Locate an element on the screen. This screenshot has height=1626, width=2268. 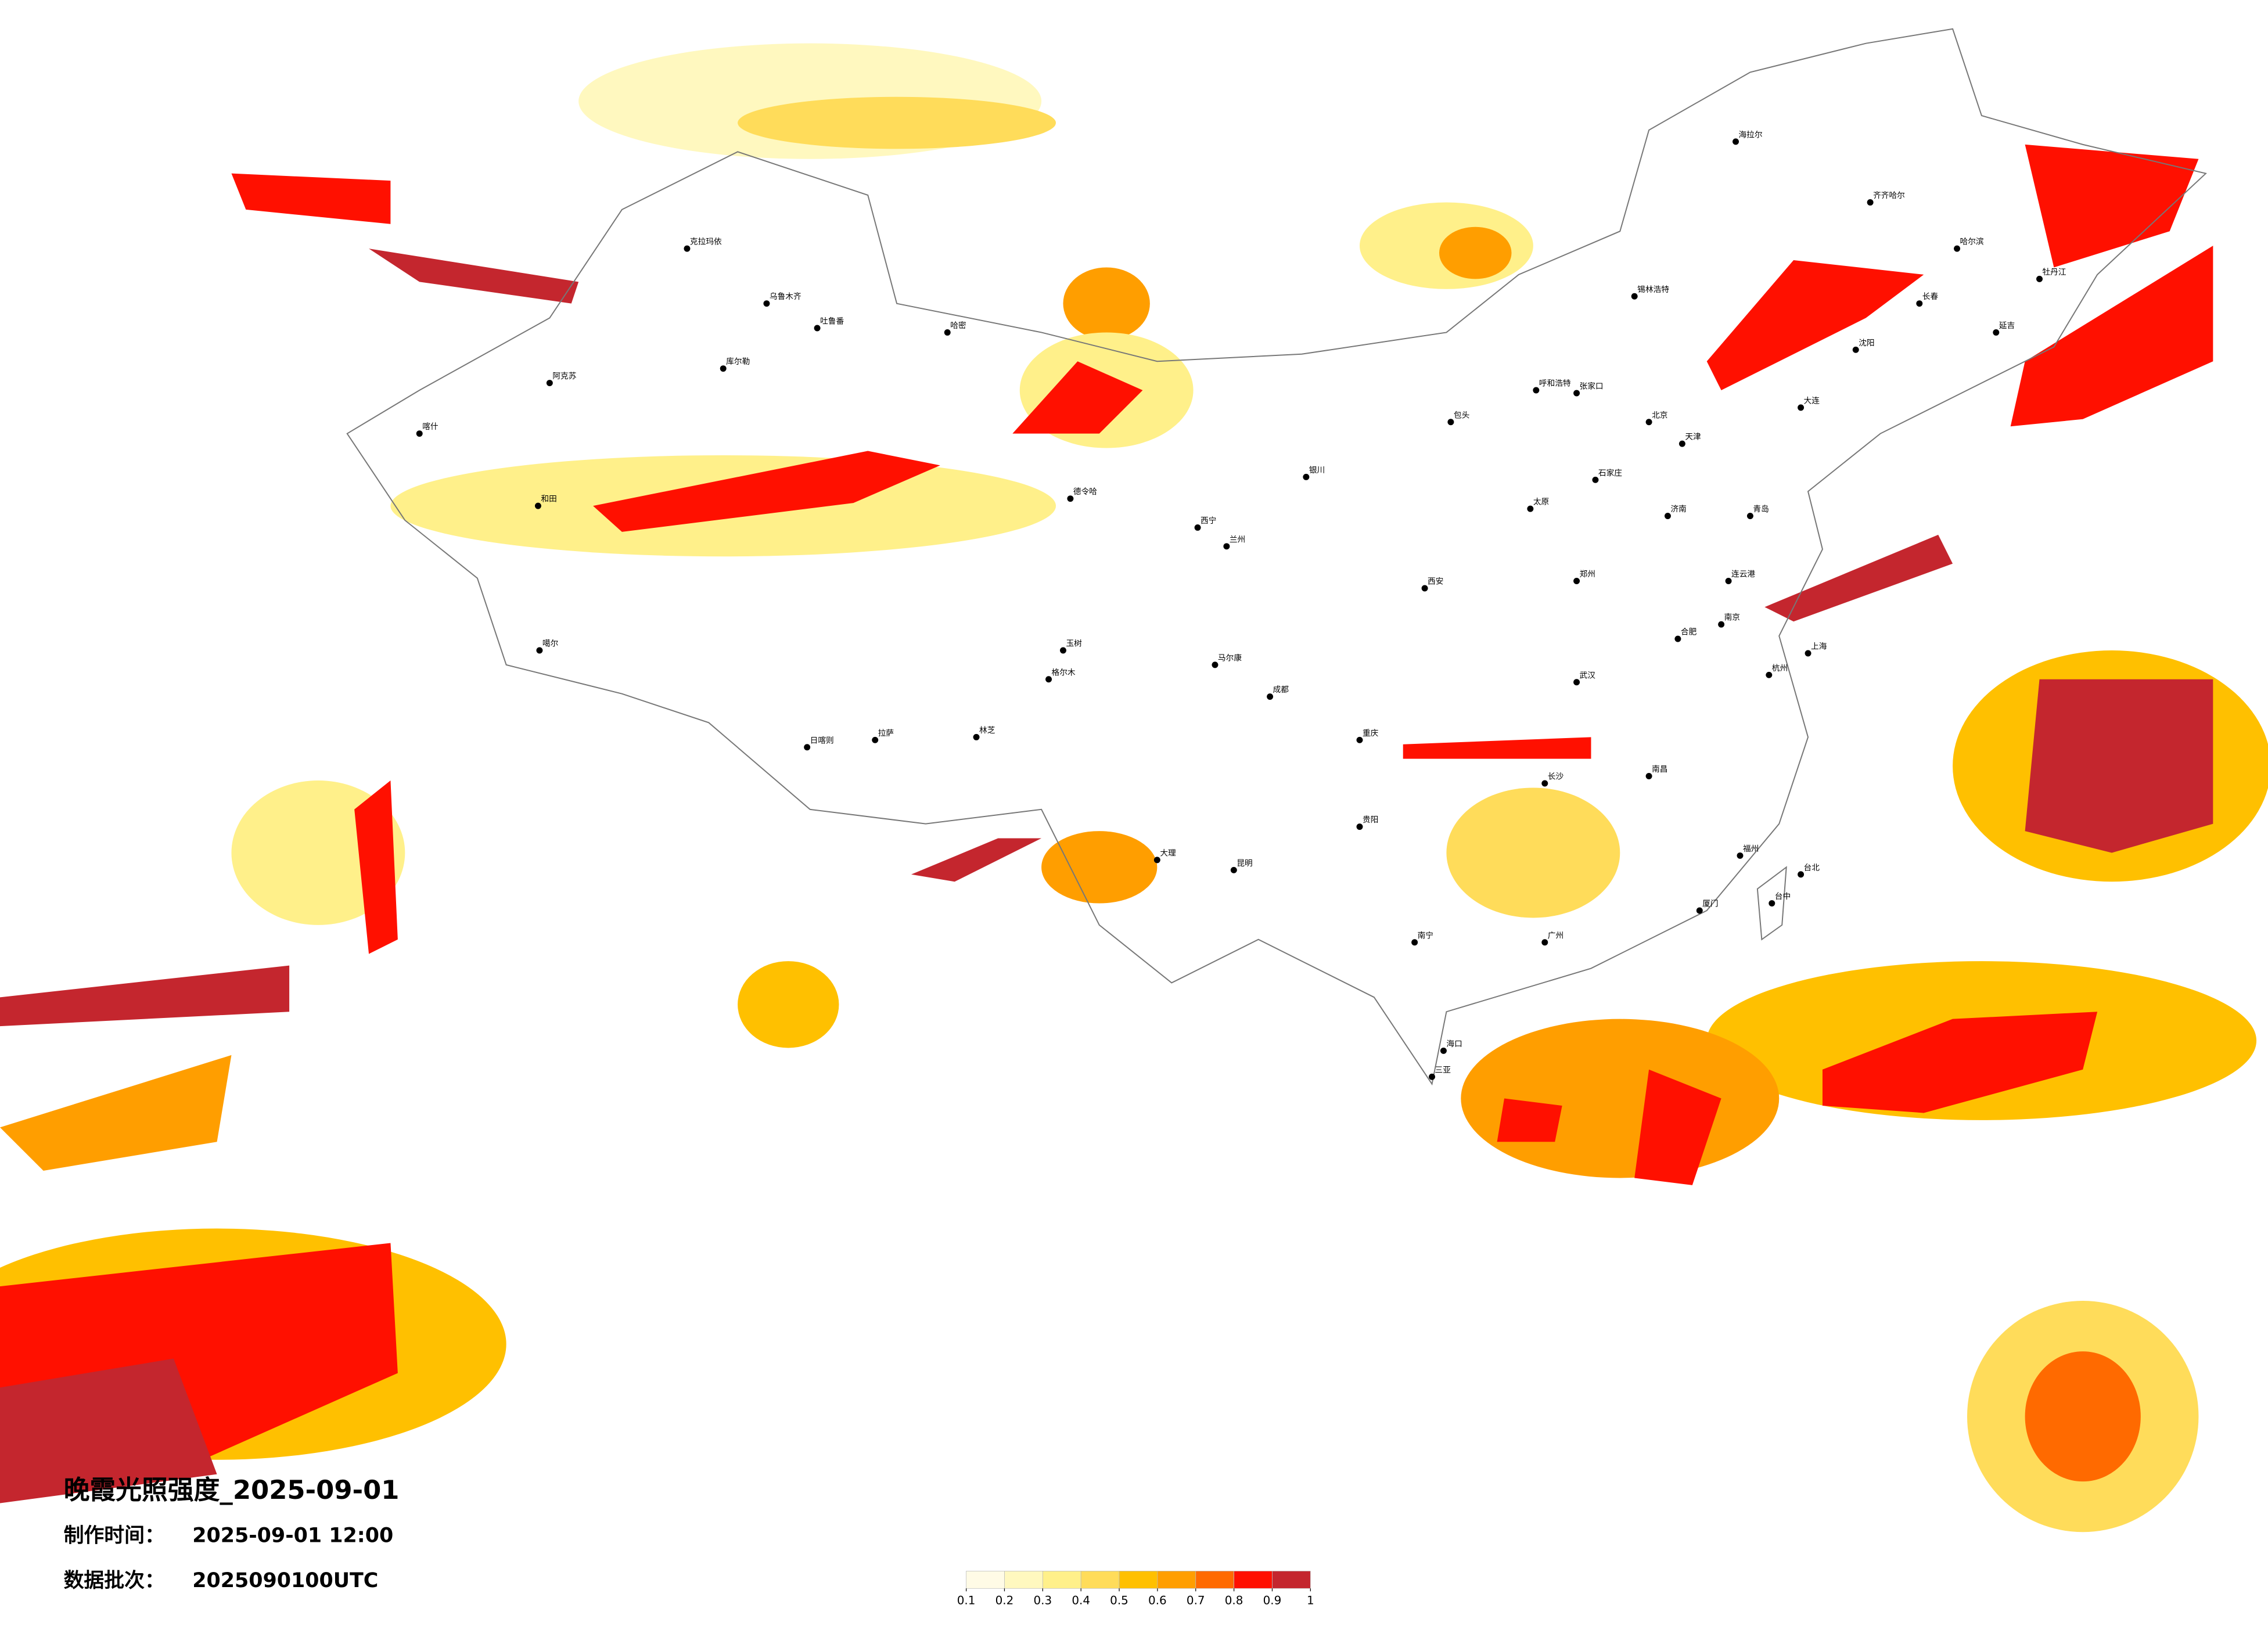
city-label: 克拉玛依 is located at coordinates (706, 243).